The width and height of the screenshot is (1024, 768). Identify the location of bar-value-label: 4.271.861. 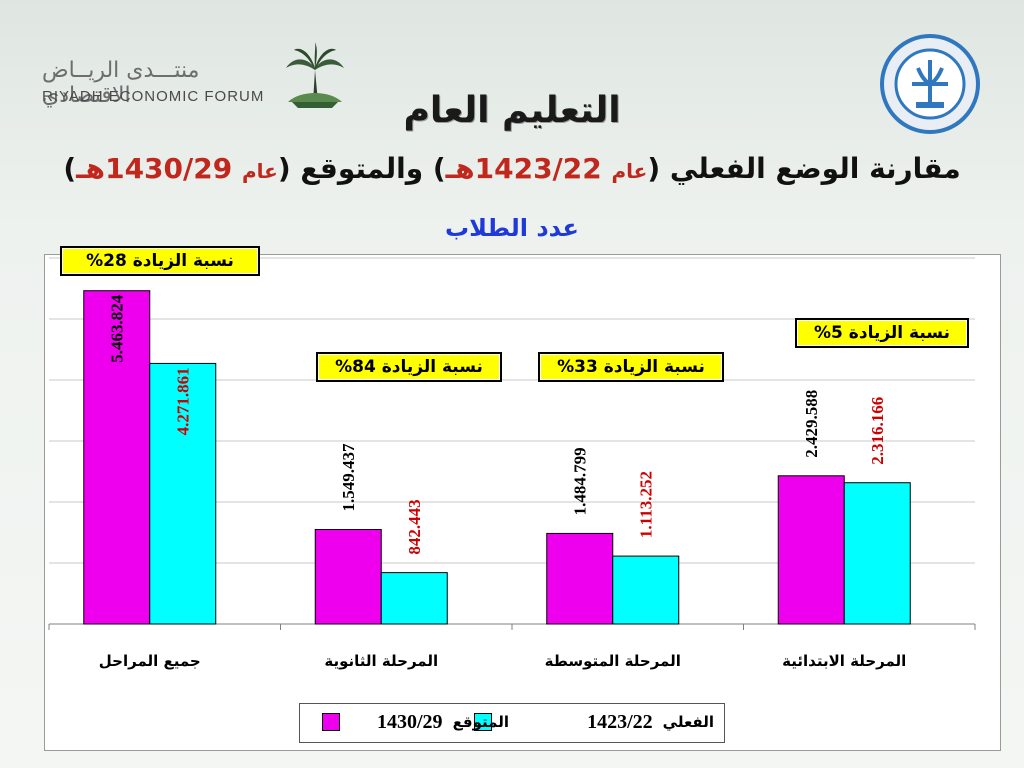
(183, 401).